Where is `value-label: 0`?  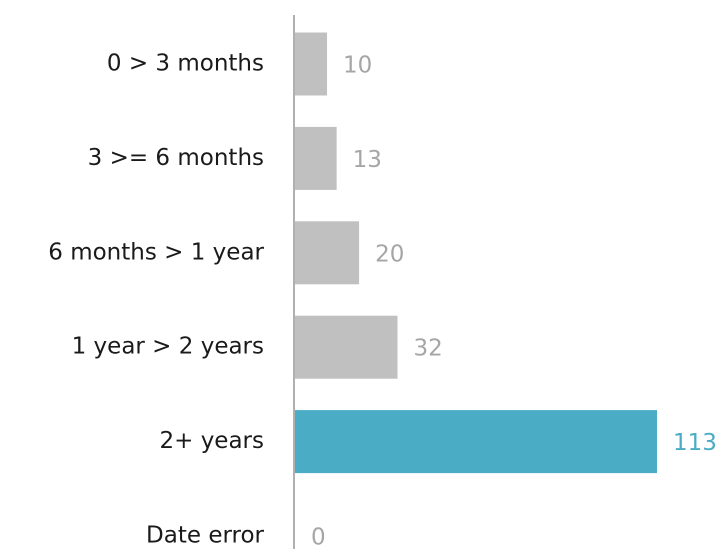
value-label: 0 is located at coordinates (318, 537).